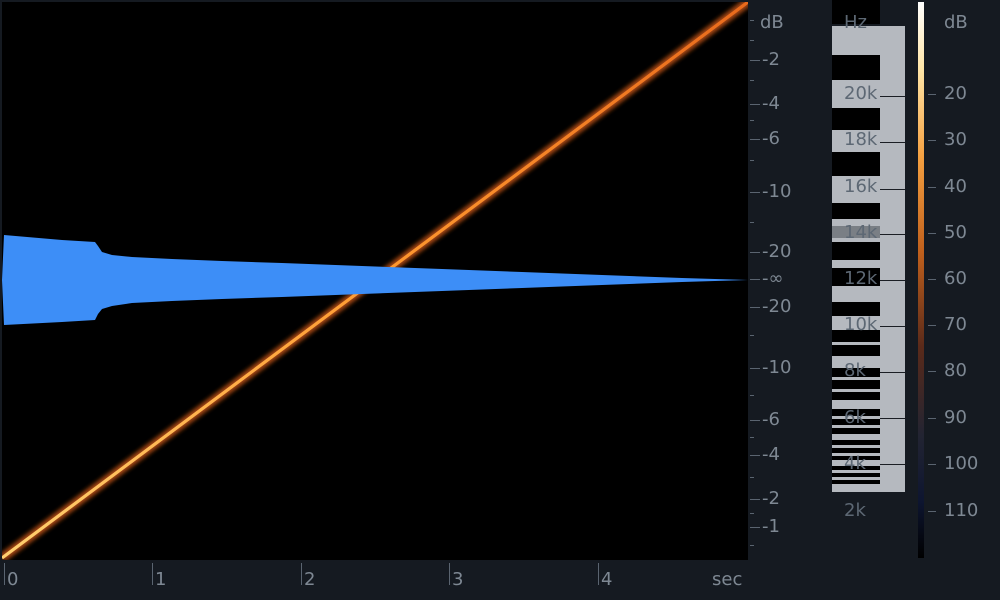 Image resolution: width=1000 pixels, height=600 pixels. I want to click on colormap-gradient, so click(921, 280).